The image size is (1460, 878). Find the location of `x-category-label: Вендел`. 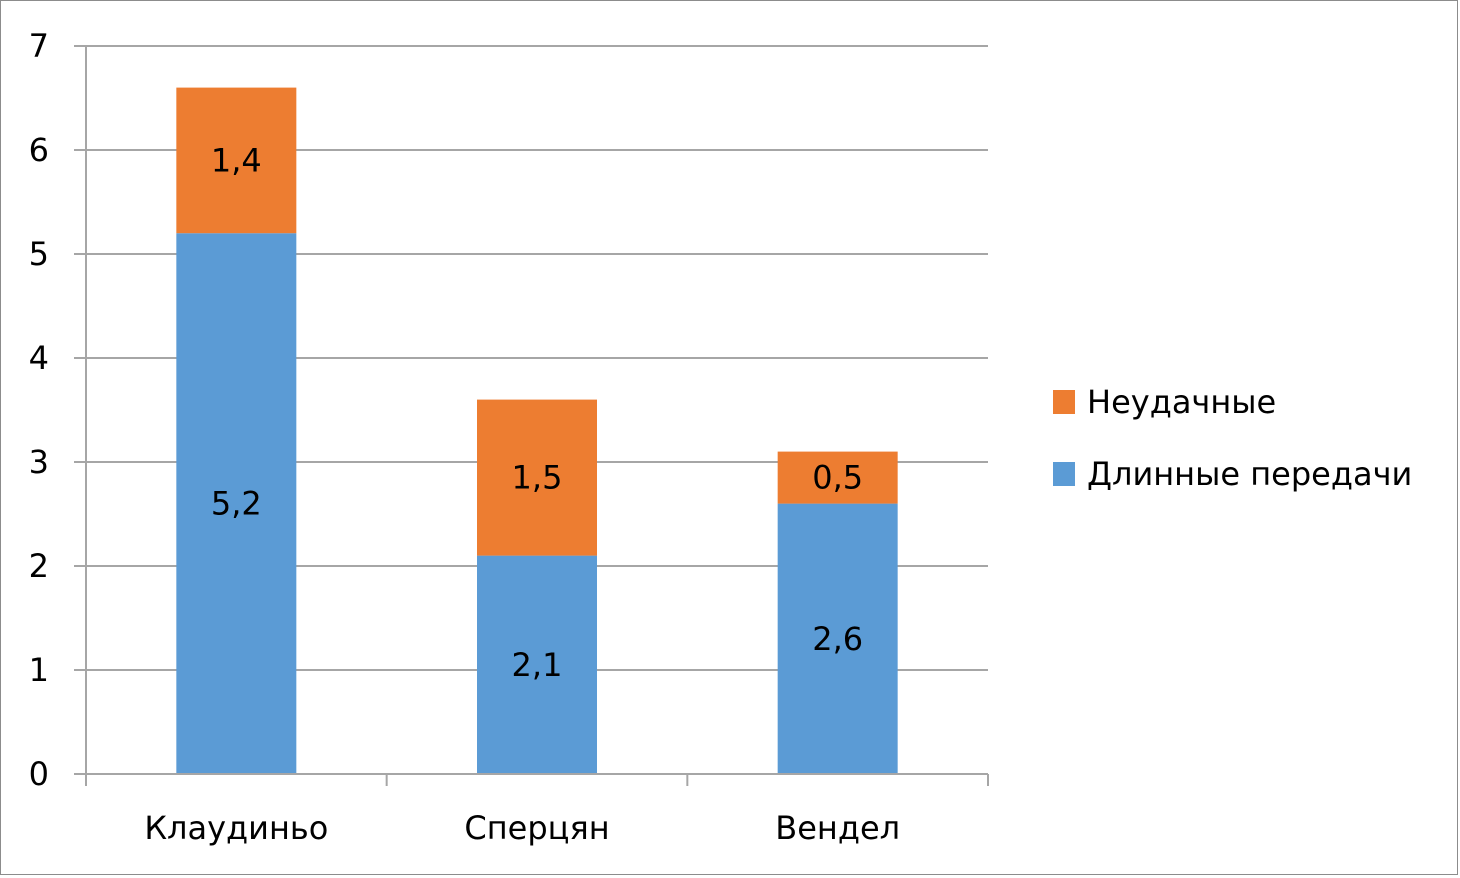

x-category-label: Вендел is located at coordinates (837, 828).